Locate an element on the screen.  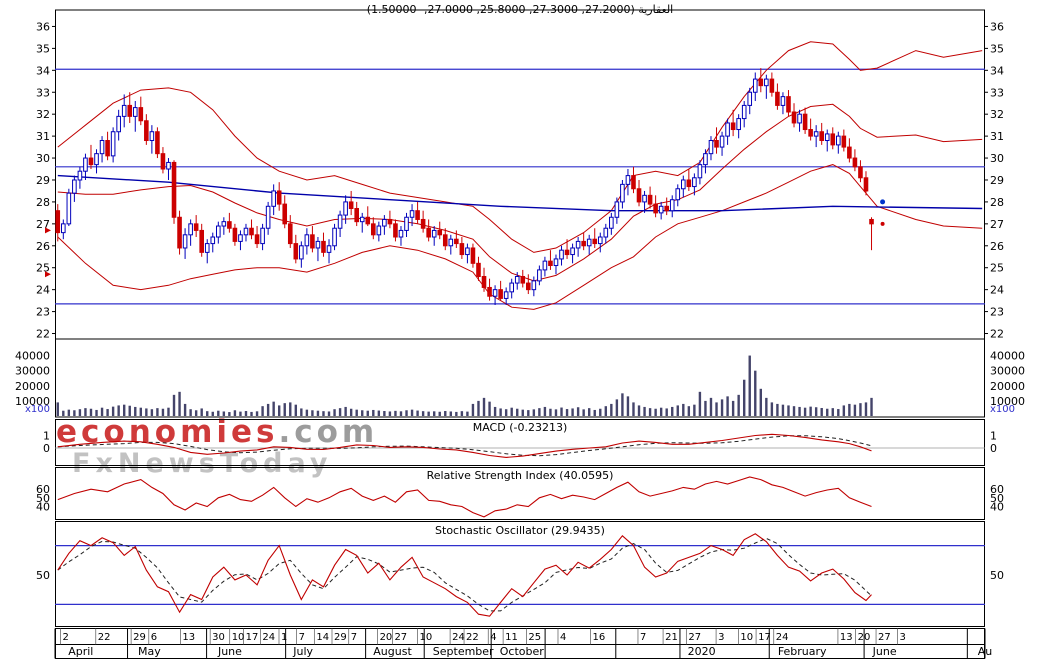
svg-text: 2020 is located at coordinates (702, 651).